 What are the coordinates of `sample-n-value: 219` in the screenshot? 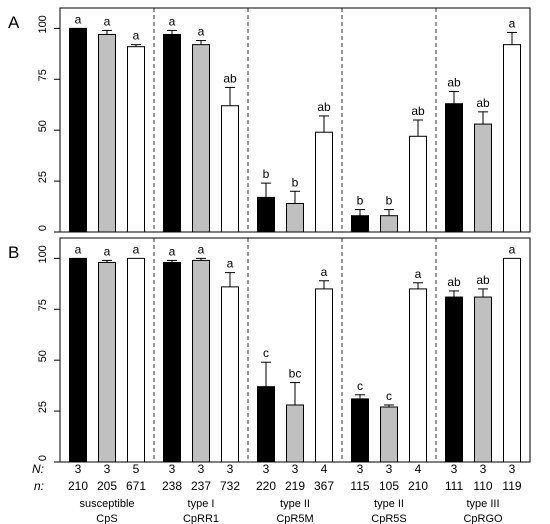 It's located at (295, 486).